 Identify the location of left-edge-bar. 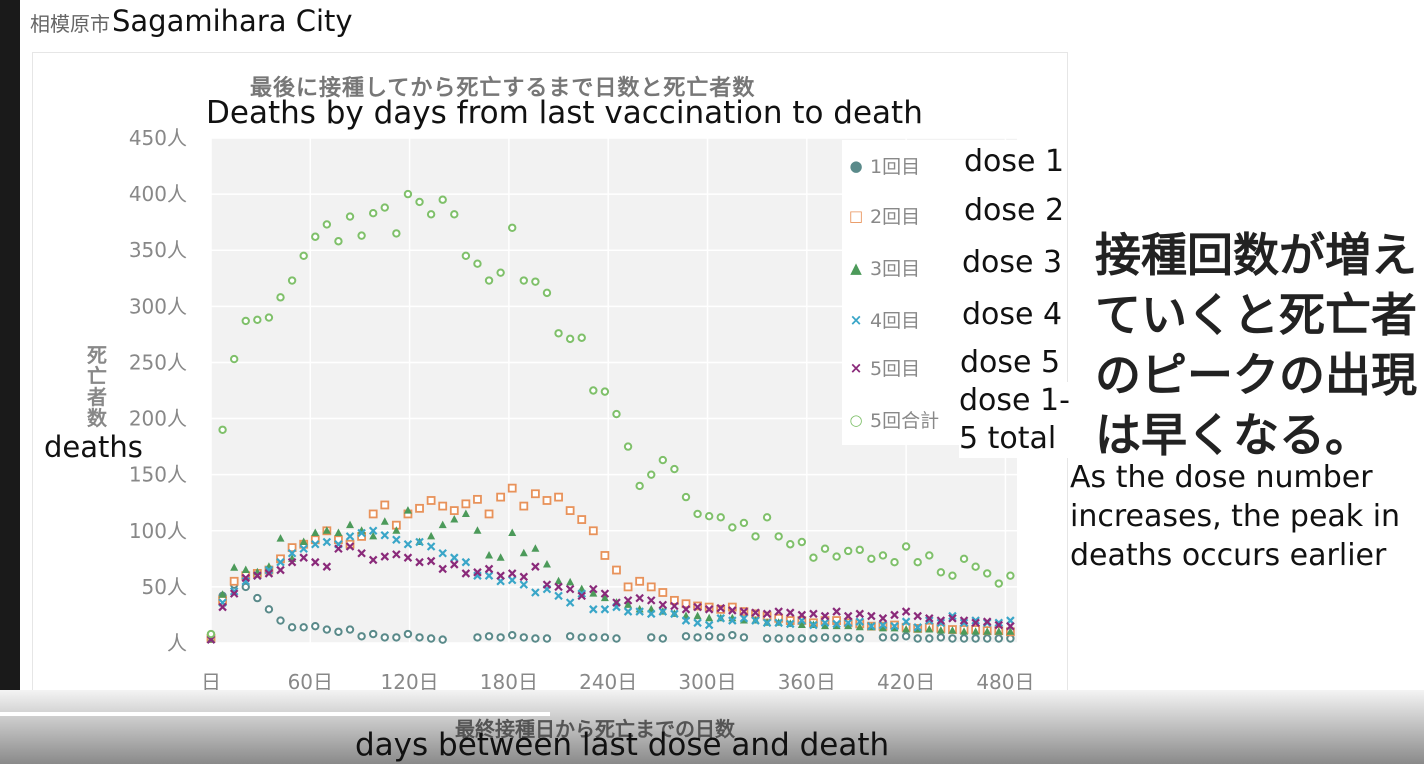
(10, 382).